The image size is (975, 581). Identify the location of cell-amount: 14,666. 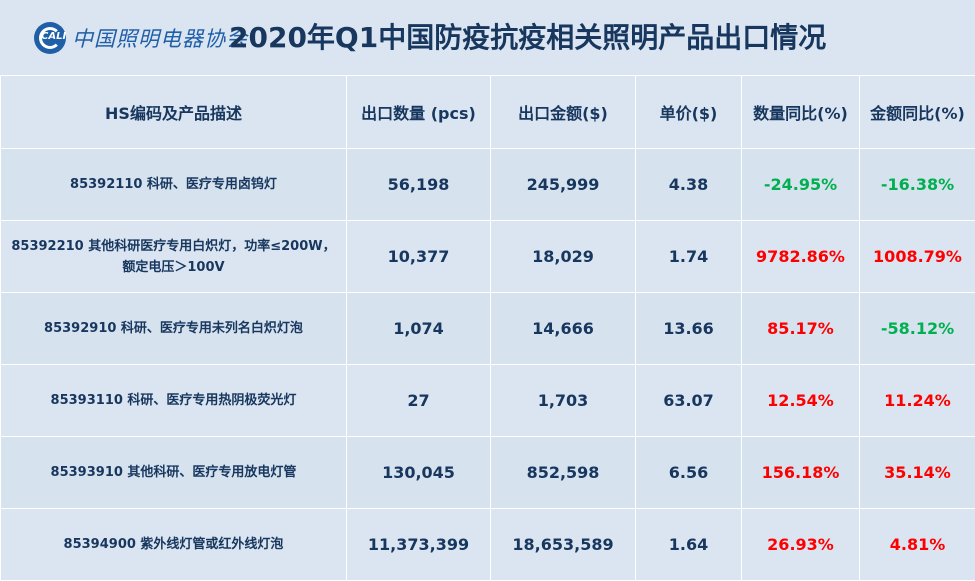
(563, 329).